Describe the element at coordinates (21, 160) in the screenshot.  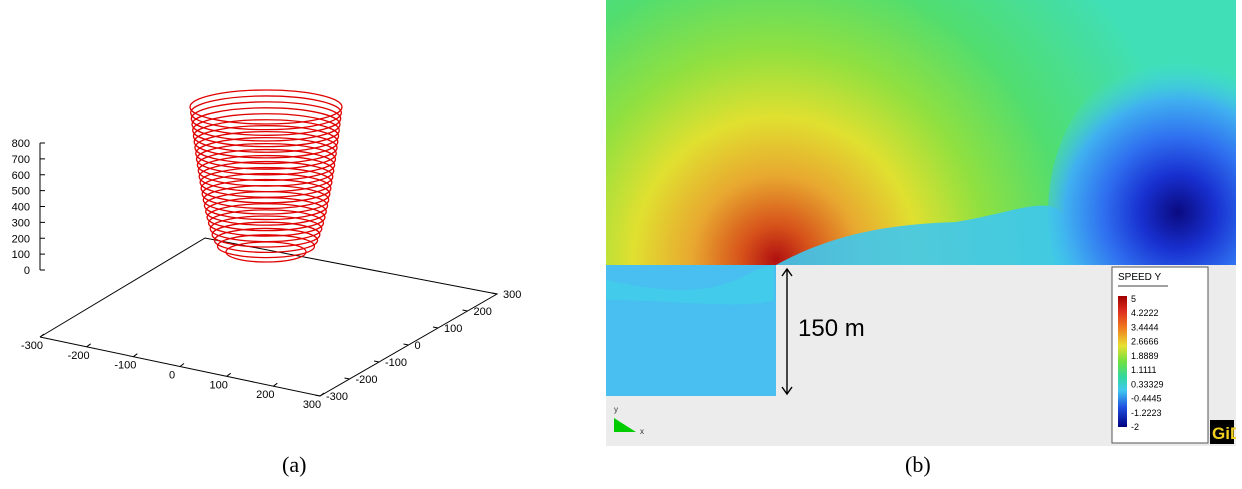
I see `z-tick-label: 700` at that location.